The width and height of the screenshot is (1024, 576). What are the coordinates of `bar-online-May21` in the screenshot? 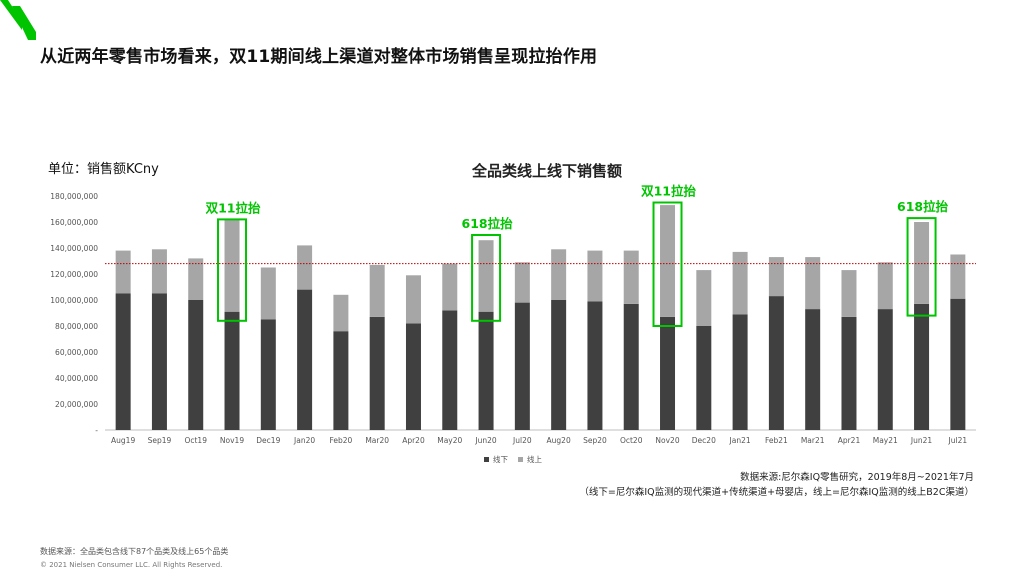 It's located at (885, 286).